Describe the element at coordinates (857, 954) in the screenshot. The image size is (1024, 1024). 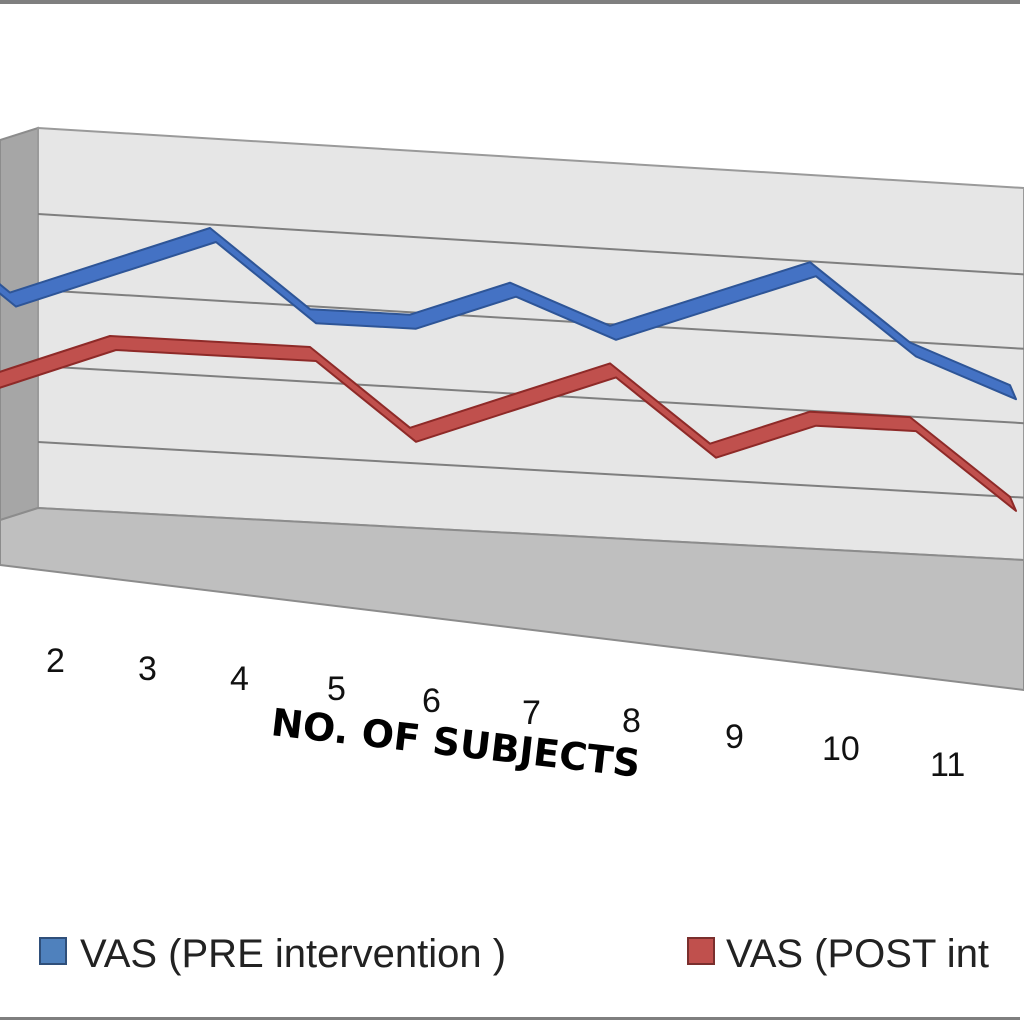
I see `legend-label-post: VAS (POST int` at that location.